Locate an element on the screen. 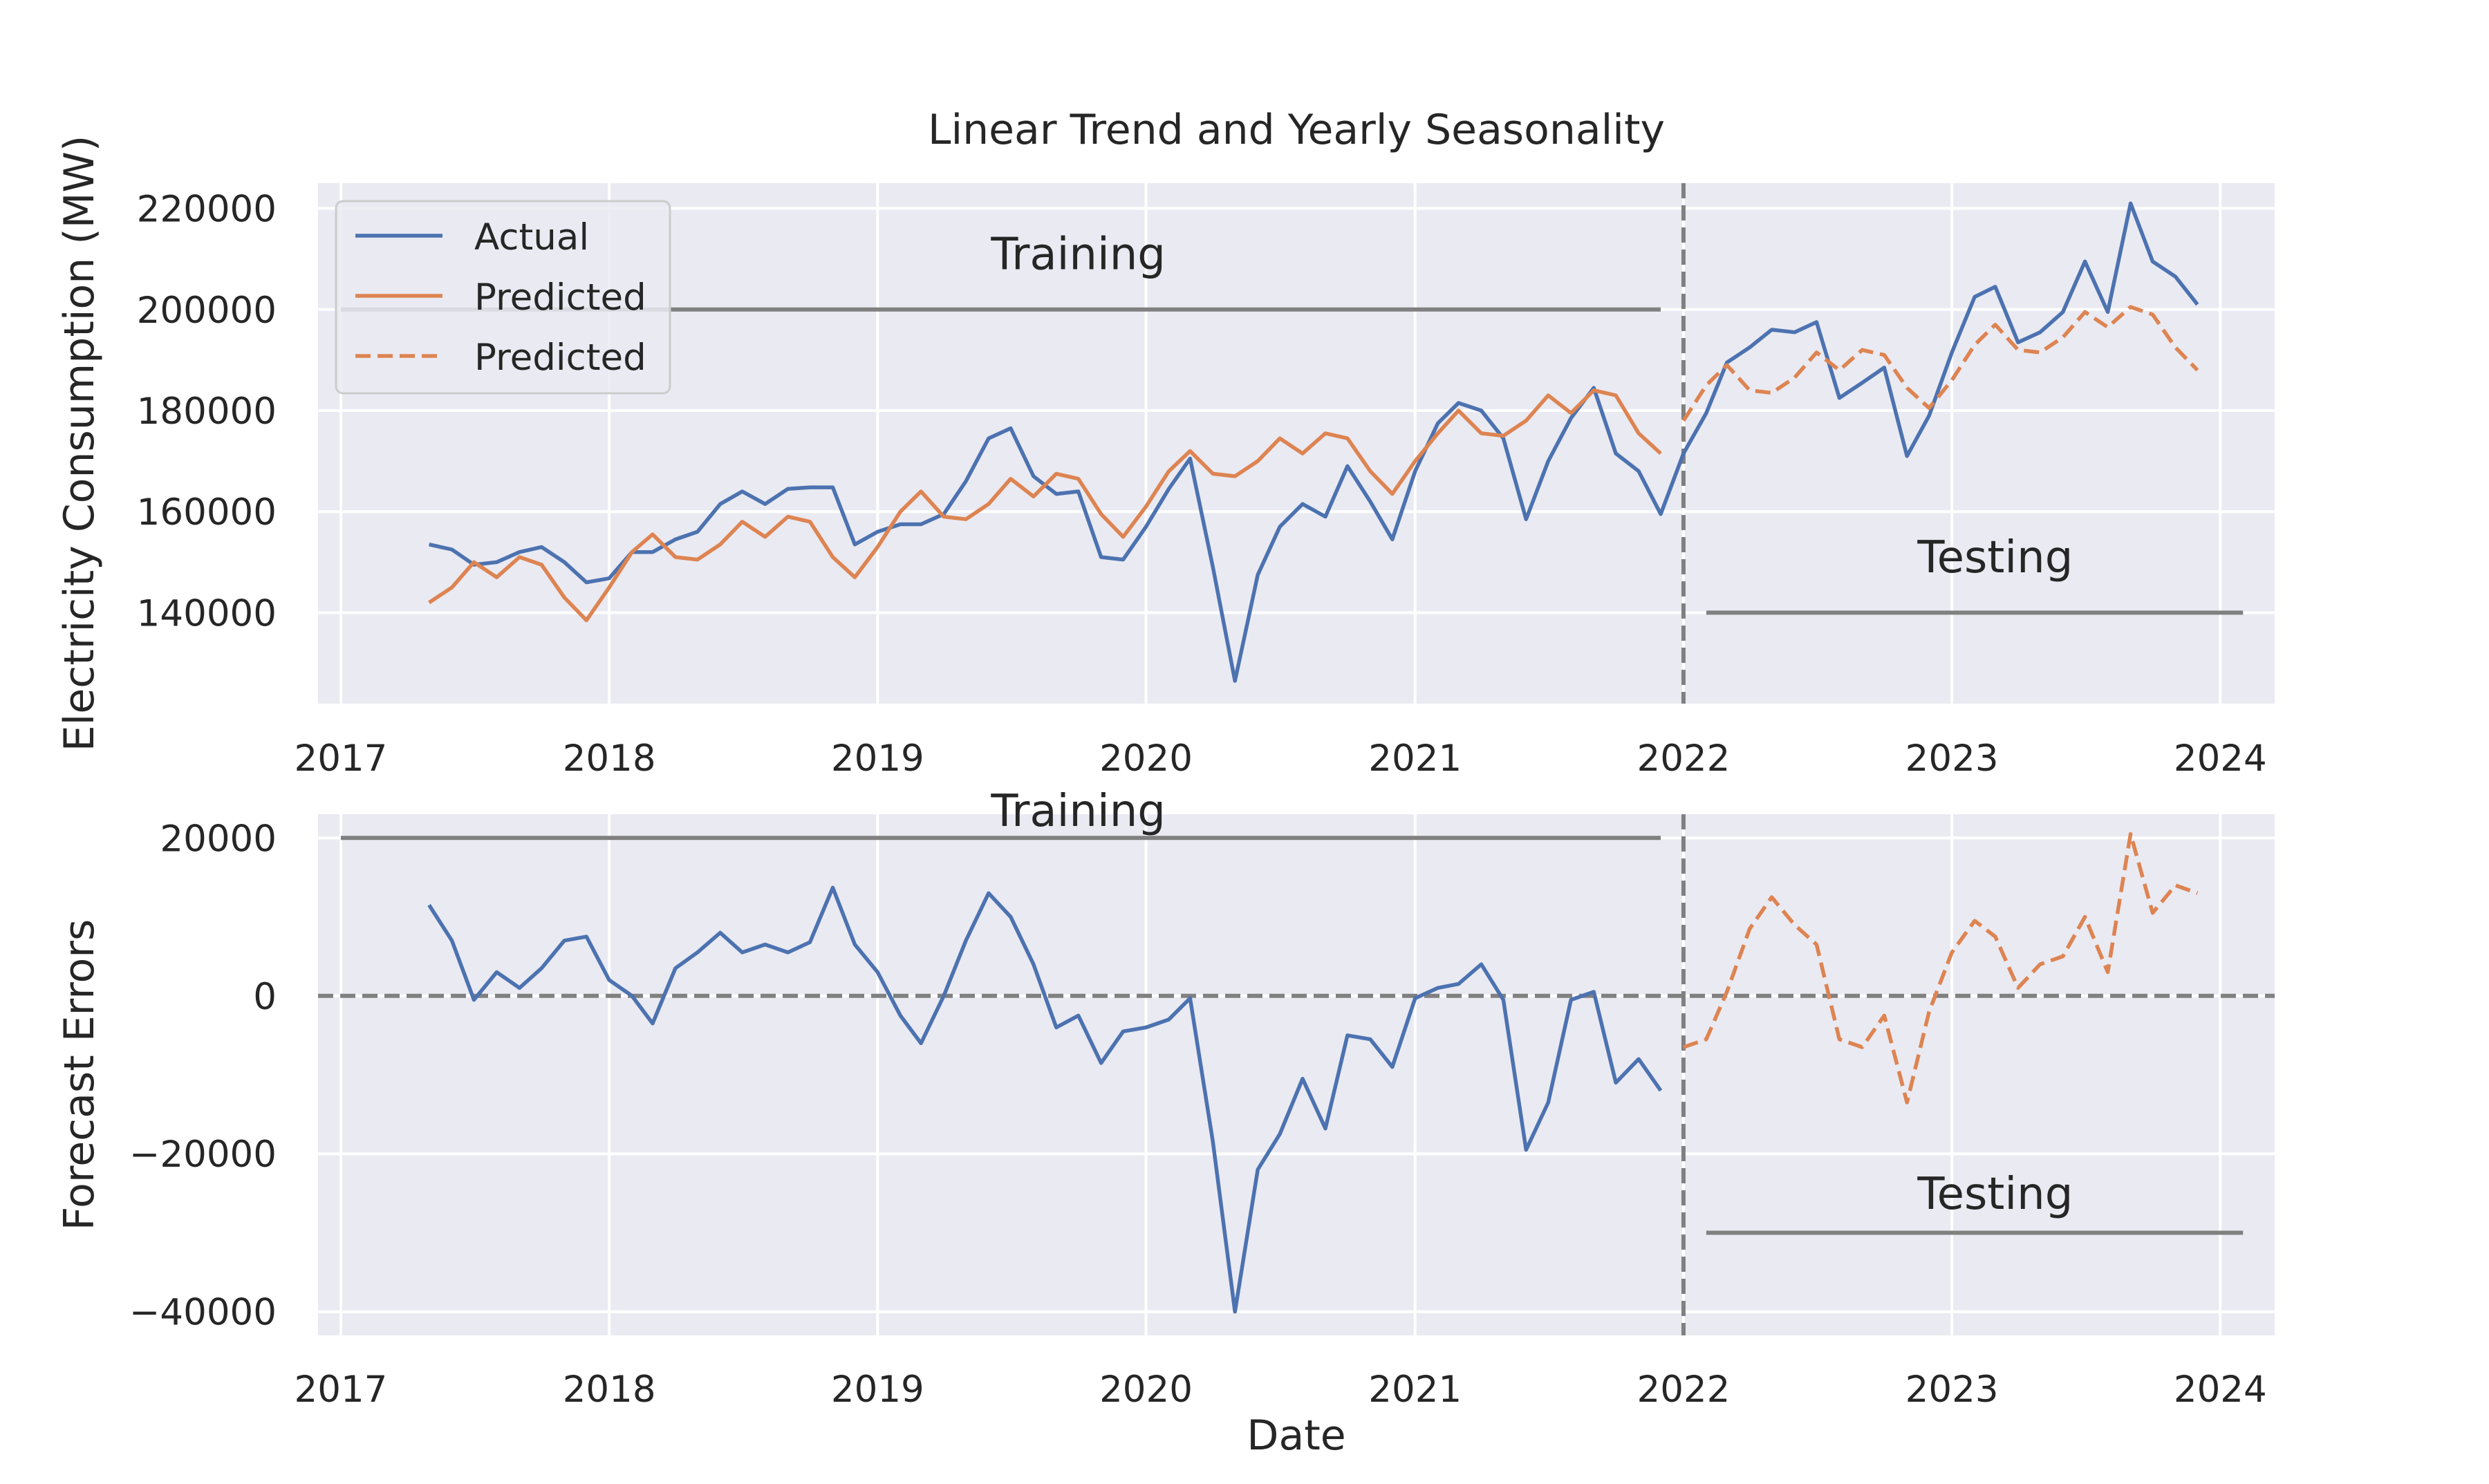 Image resolution: width=2489 pixels, height=1484 pixels. legend-label: Actual is located at coordinates (532, 237).